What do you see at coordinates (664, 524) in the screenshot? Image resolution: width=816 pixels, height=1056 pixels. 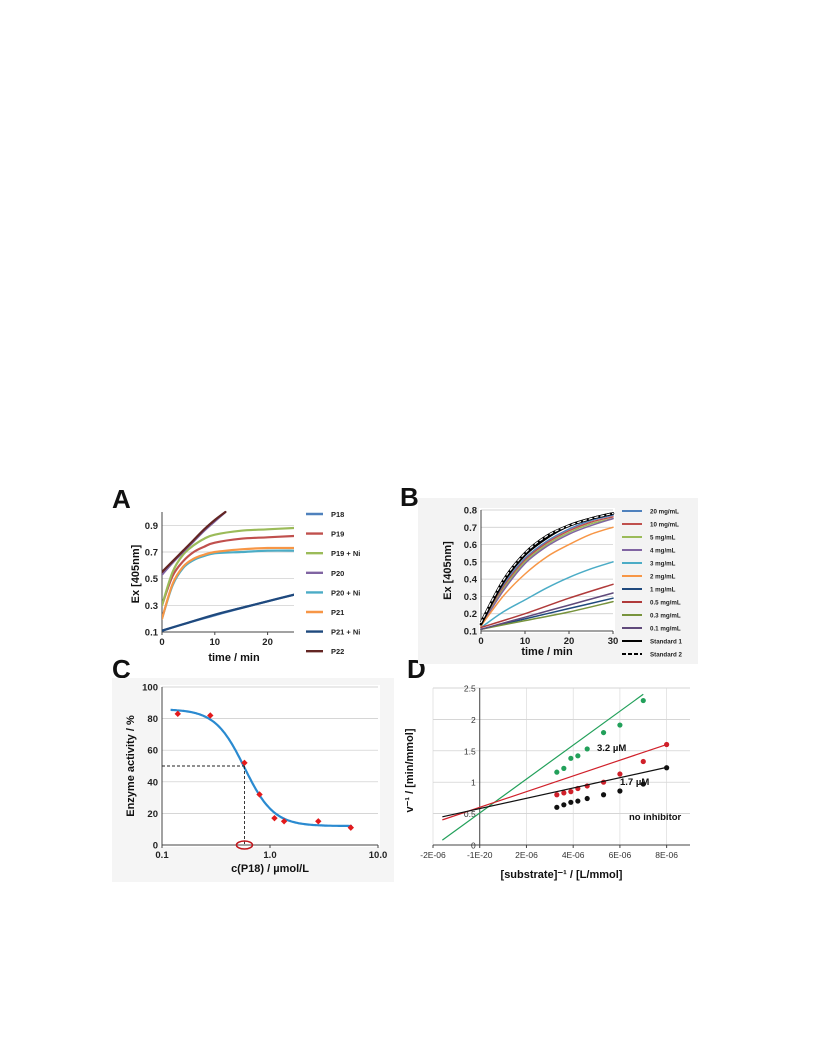 I see `legend-label-1: 10 mg/mL` at bounding box center [664, 524].